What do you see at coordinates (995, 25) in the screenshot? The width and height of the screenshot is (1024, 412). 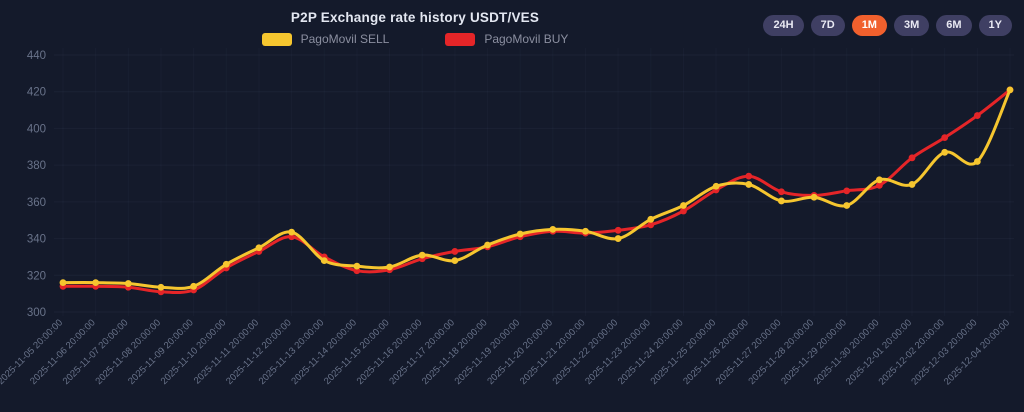 I see `range-button-1y: 1Y` at bounding box center [995, 25].